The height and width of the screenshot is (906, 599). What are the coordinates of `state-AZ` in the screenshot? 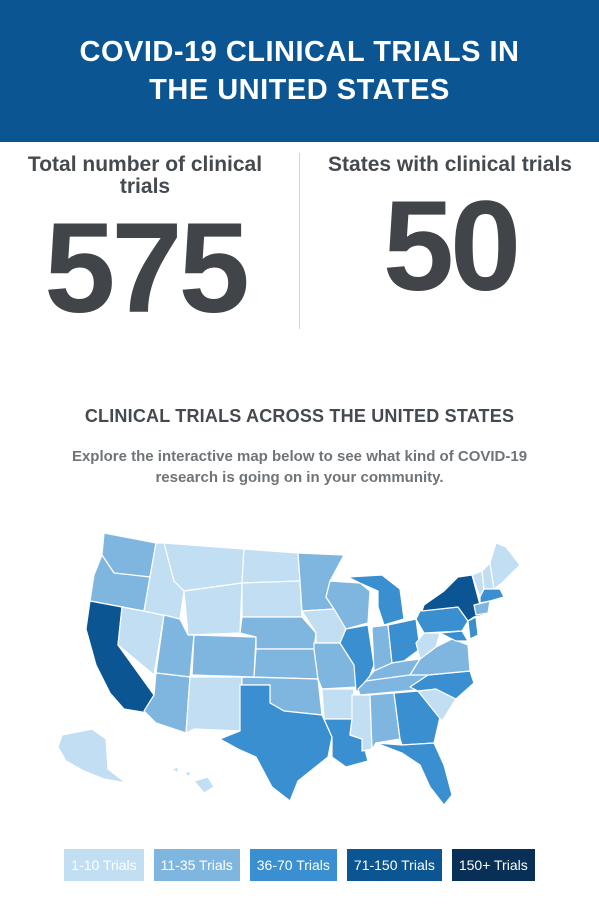 It's located at (167, 703).